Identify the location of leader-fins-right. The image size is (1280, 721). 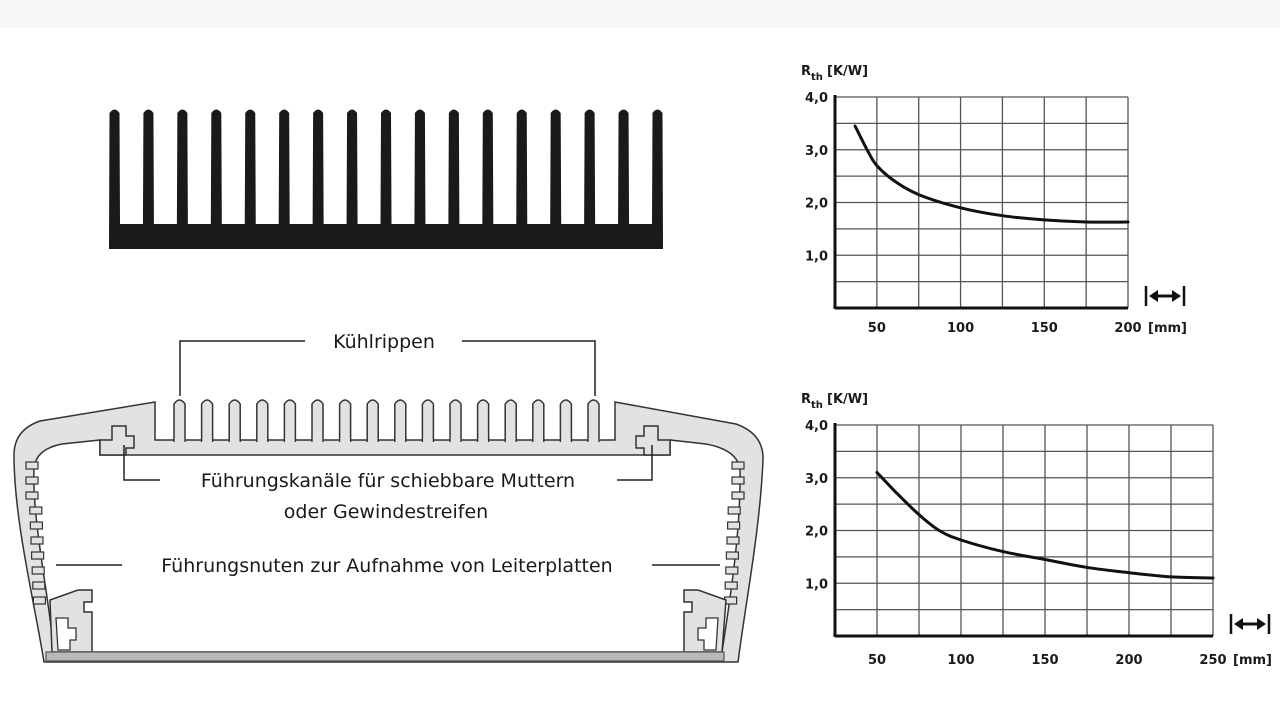
(529, 368).